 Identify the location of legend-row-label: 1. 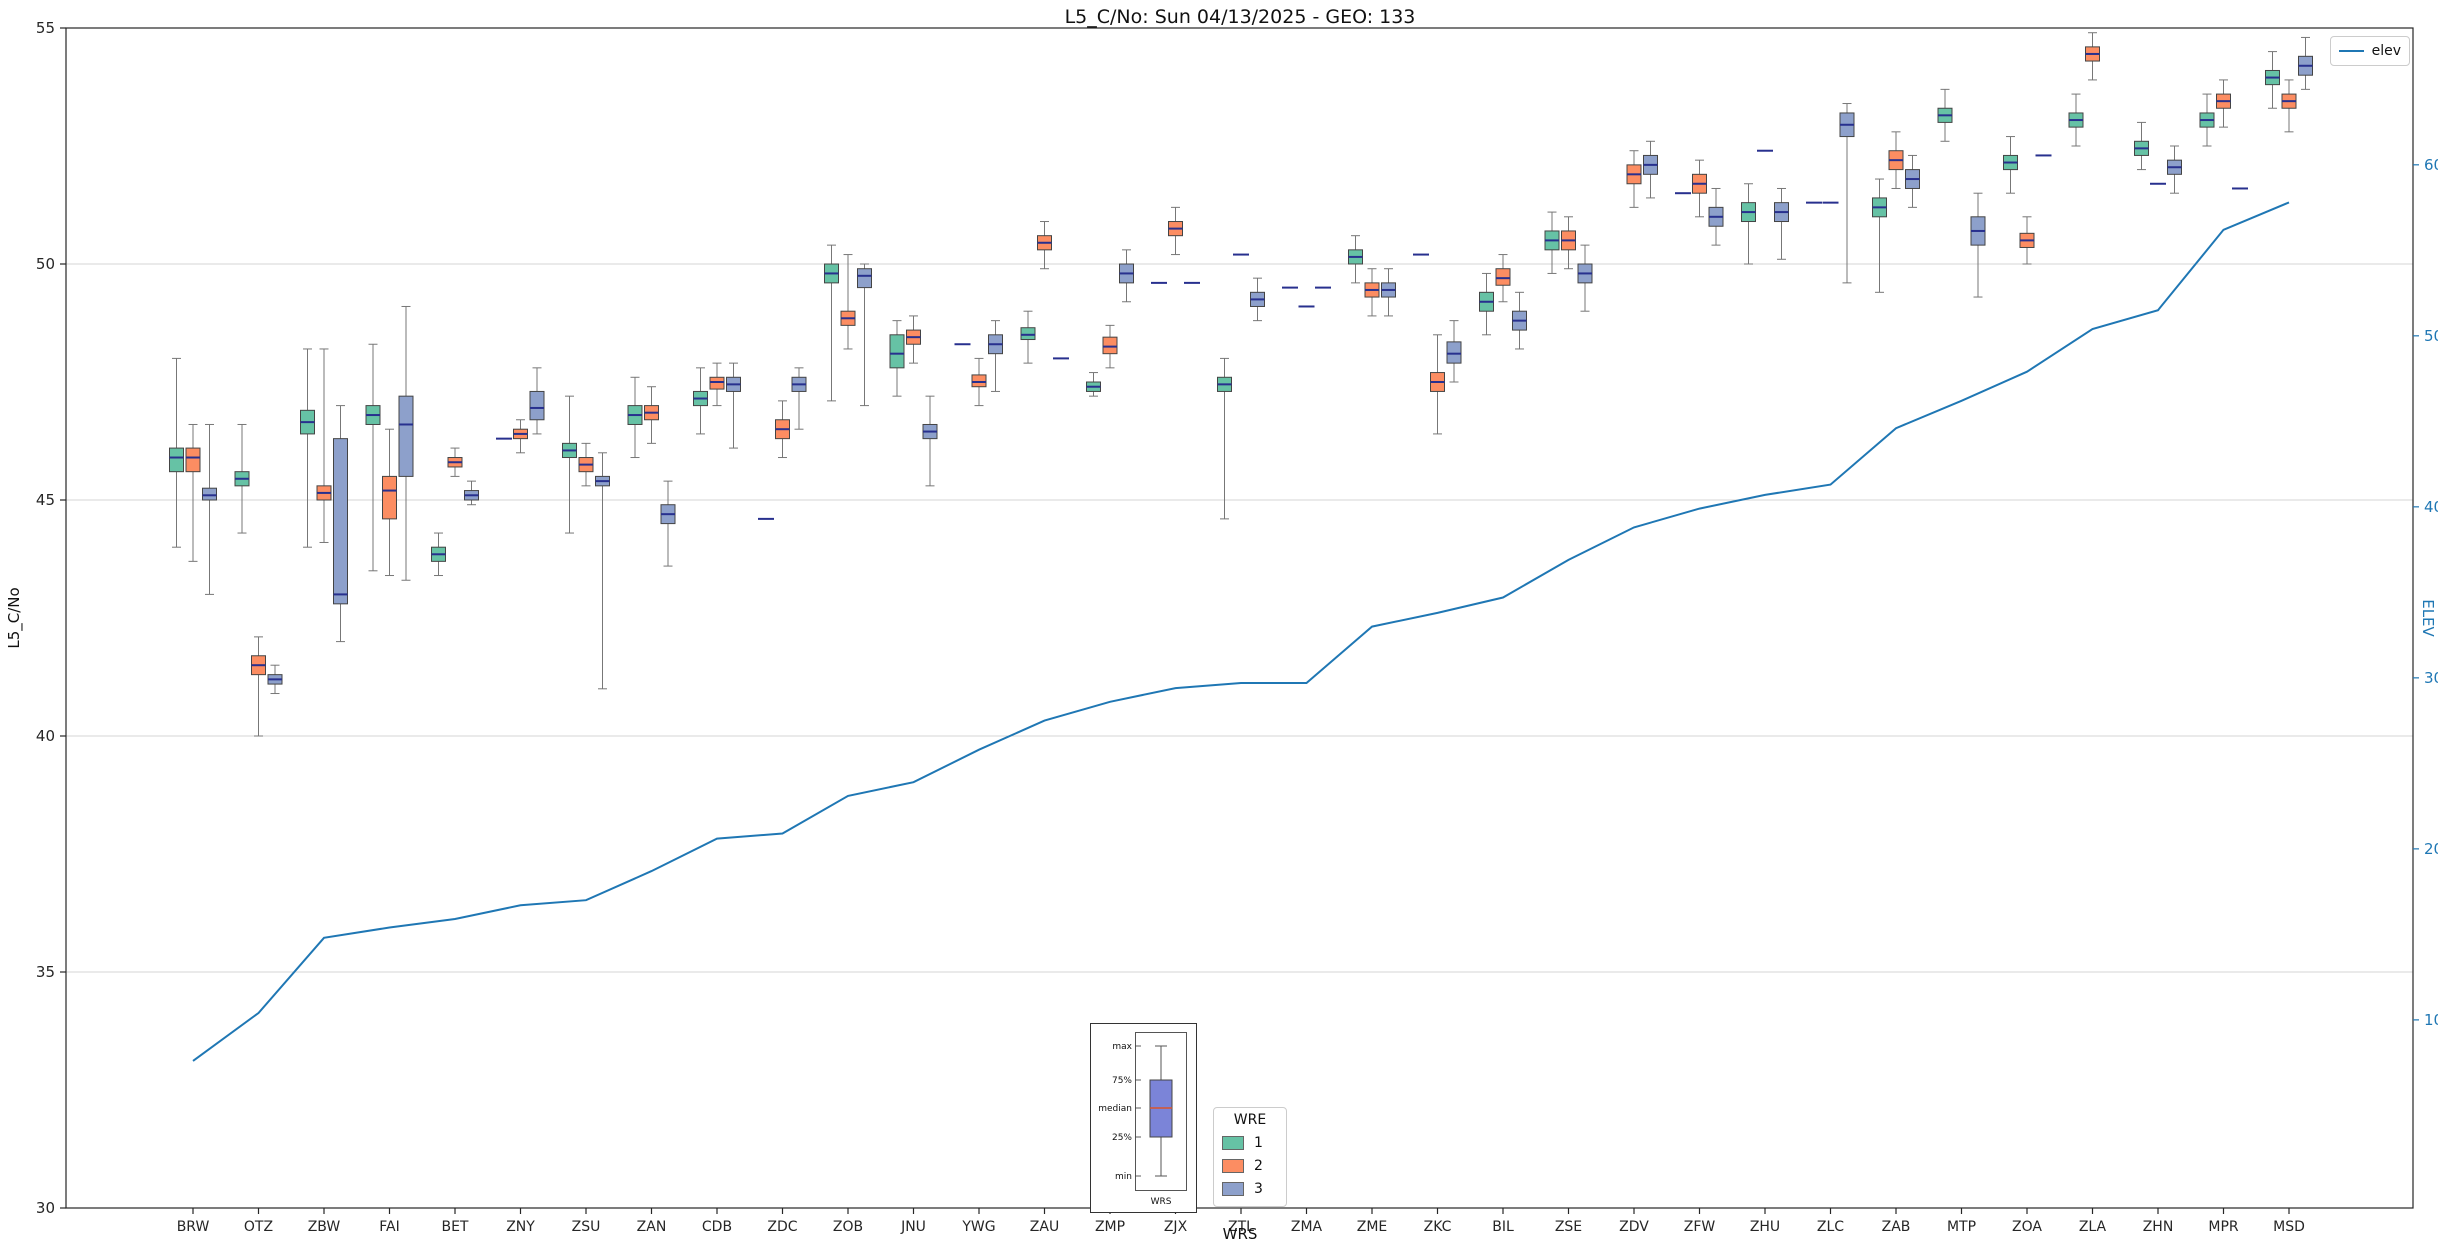
(1258, 1142).